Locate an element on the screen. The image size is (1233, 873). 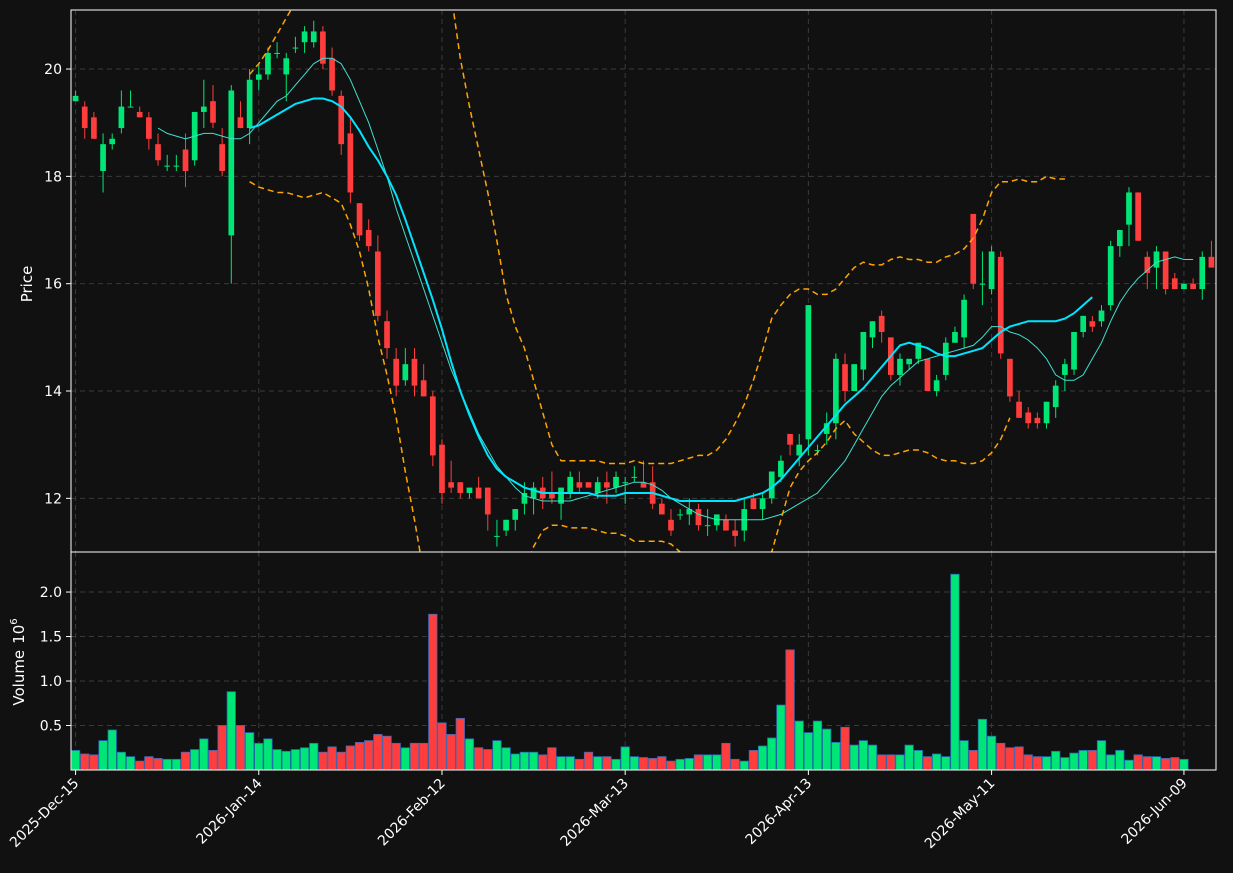
price-y-tick-label: 14 is located at coordinates (53, 392).